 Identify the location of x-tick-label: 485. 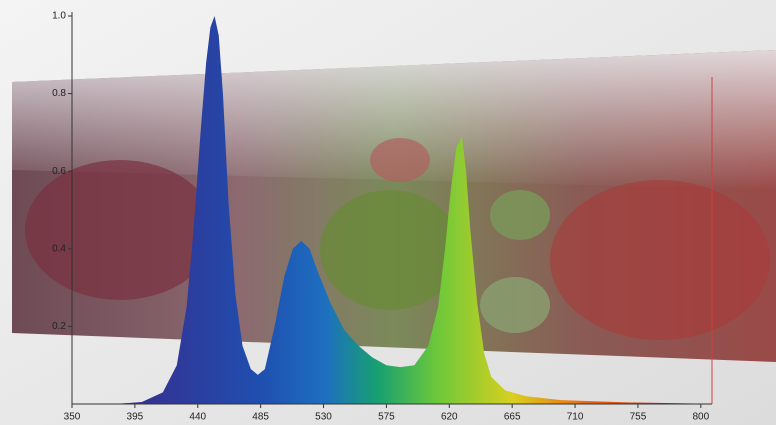
(260, 417).